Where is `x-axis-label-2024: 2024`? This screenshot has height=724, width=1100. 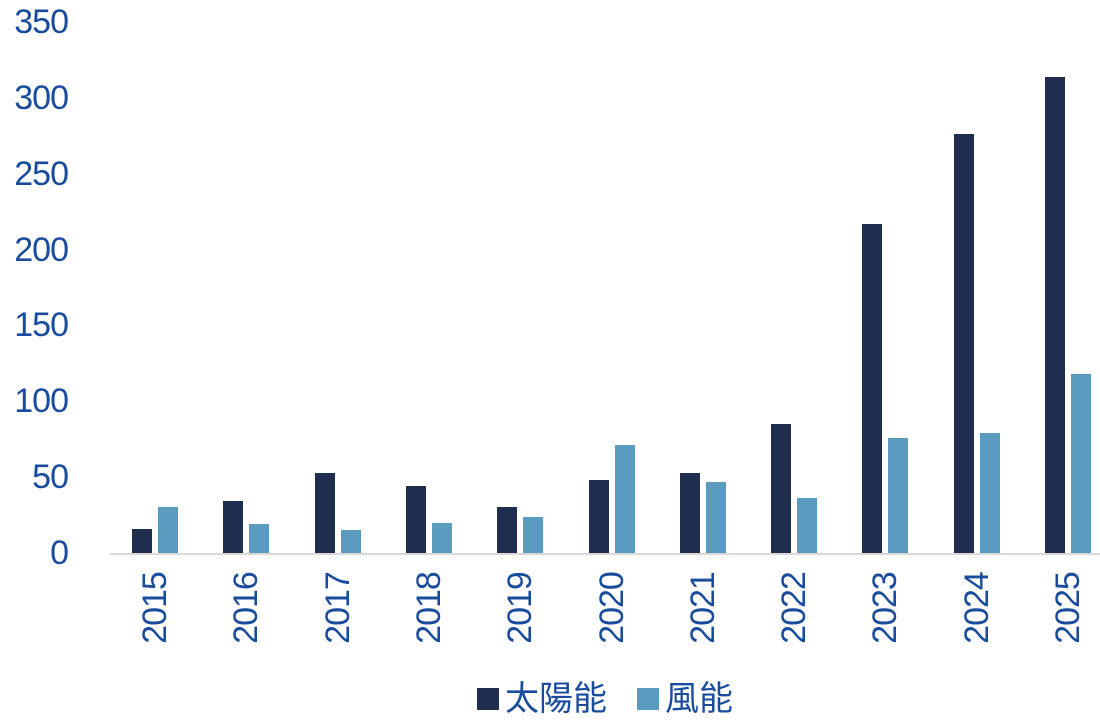 x-axis-label-2024: 2024 is located at coordinates (976, 608).